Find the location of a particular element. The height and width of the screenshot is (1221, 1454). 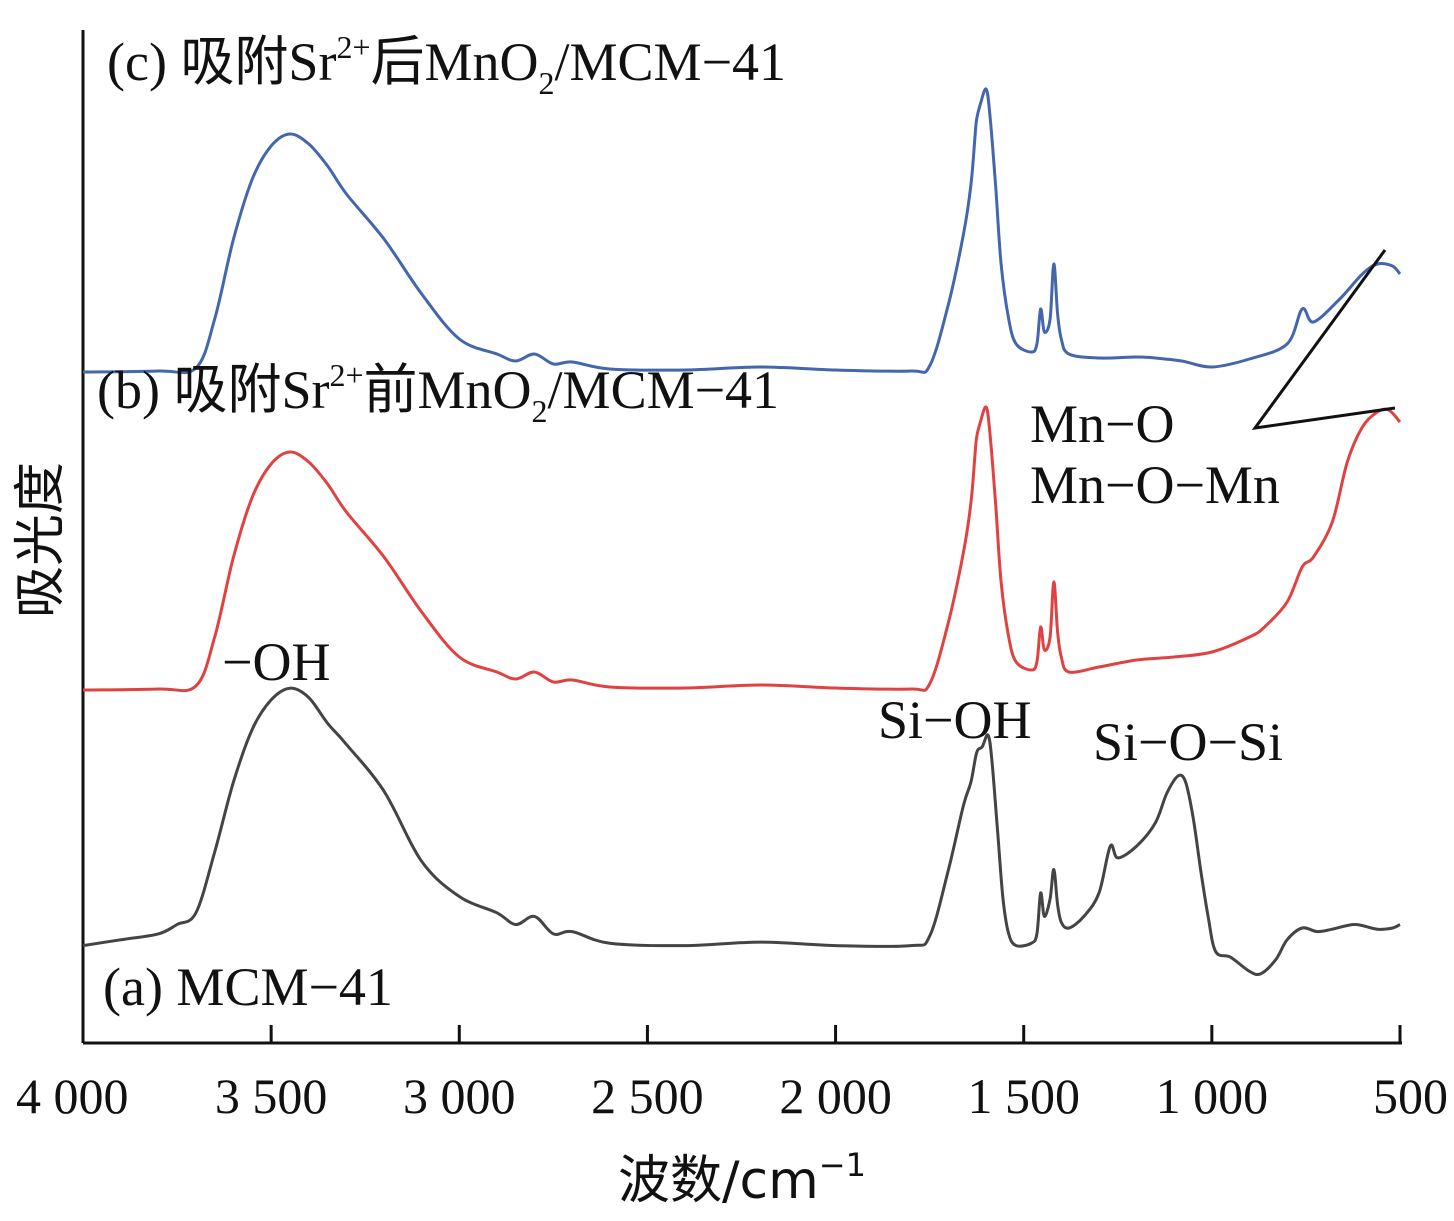

x-tick-label: 3 500 is located at coordinates (271, 1096).